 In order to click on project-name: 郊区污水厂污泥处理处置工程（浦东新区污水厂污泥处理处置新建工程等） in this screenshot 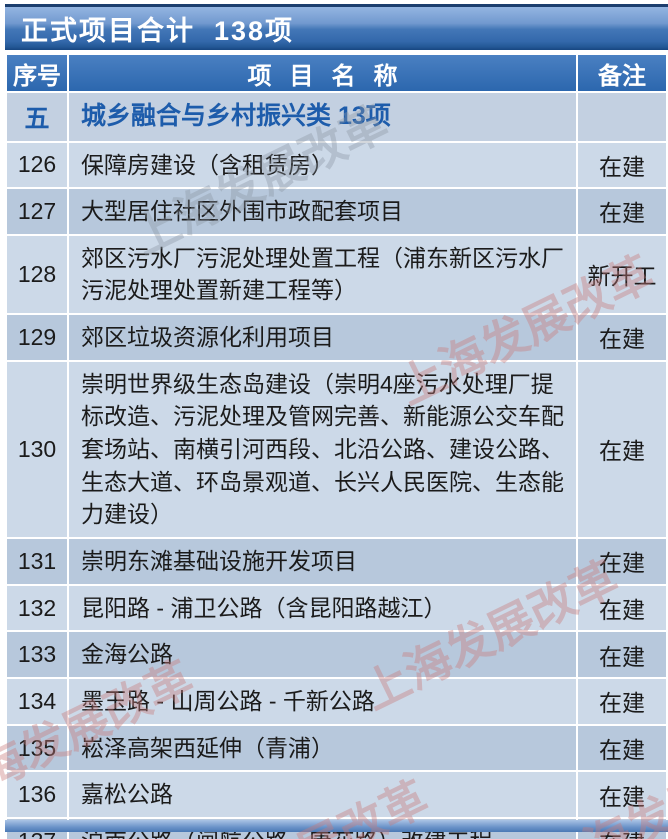, I will do `click(322, 274)`.